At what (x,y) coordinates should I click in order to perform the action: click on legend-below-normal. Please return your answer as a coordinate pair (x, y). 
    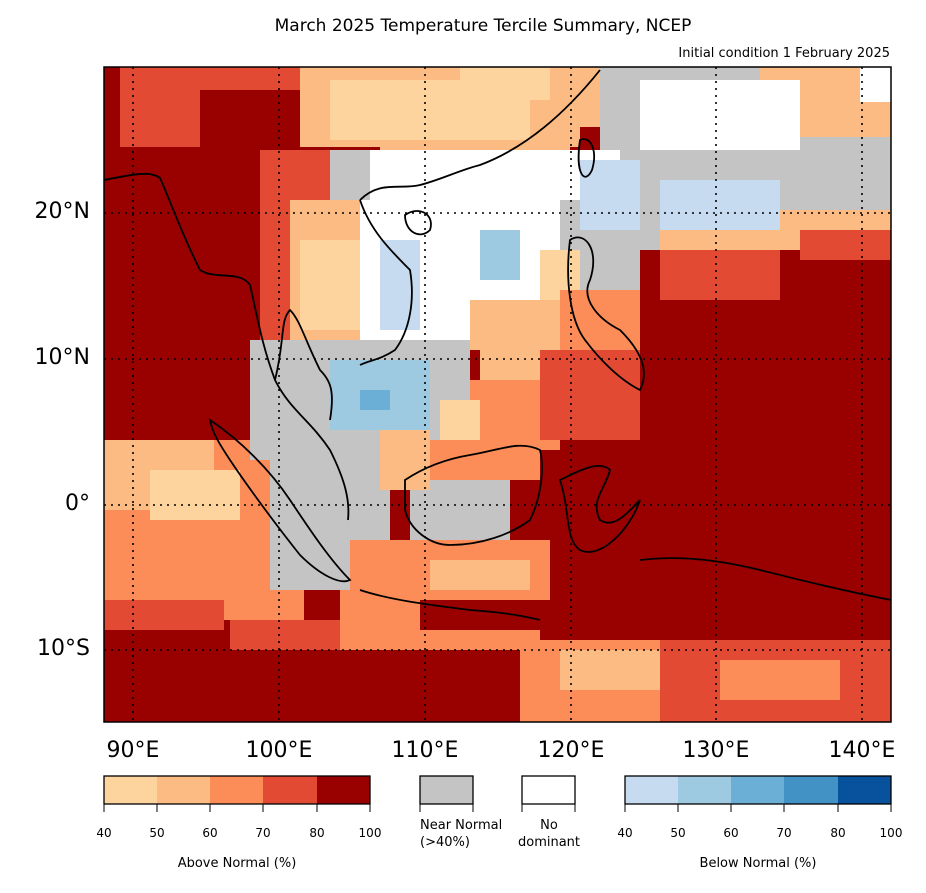
    Looking at the image, I should click on (758, 793).